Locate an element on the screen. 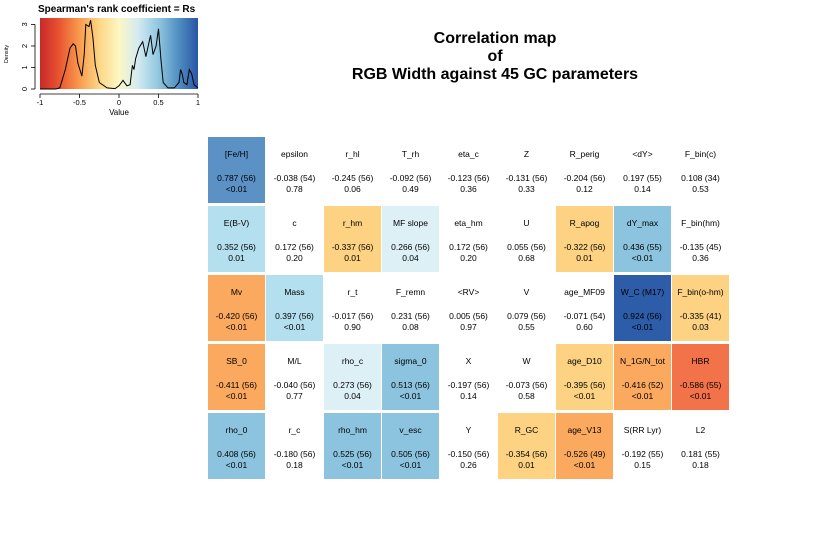 Image resolution: width=831 pixels, height=546 pixels. heatmap-cell: v_esc 0.505 (56) <0.01 is located at coordinates (410, 446).